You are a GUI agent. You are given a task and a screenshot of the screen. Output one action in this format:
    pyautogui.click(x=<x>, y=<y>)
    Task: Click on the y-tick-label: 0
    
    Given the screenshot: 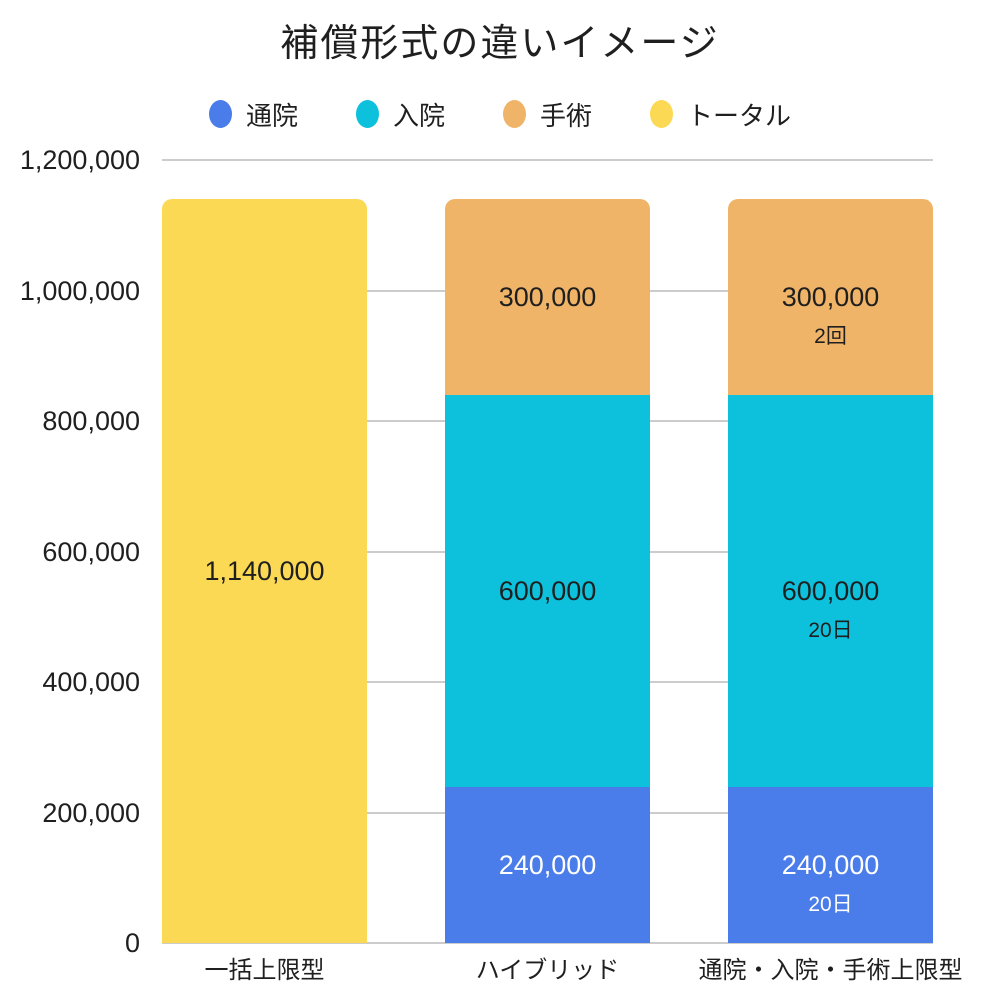 What is the action you would take?
    pyautogui.click(x=132, y=943)
    